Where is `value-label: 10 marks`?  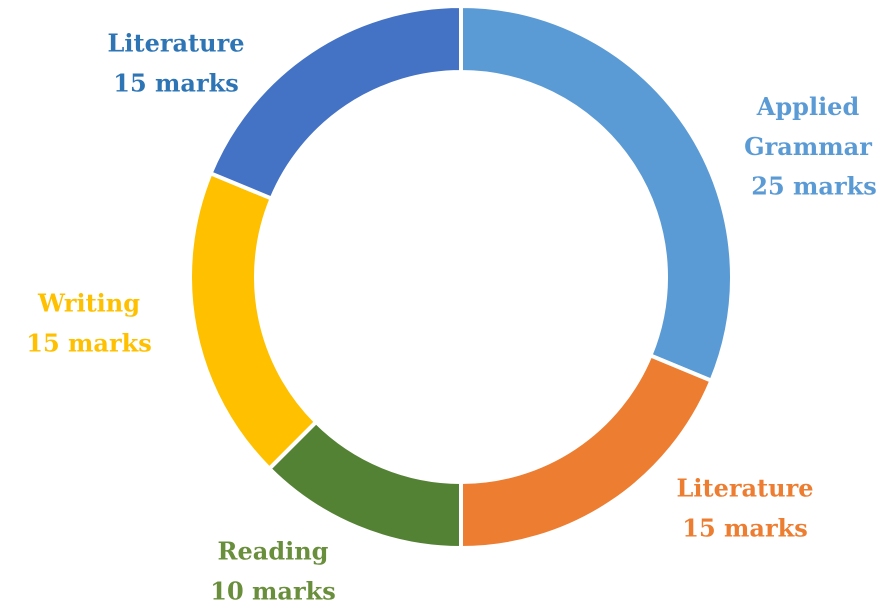 value-label: 10 marks is located at coordinates (272, 591).